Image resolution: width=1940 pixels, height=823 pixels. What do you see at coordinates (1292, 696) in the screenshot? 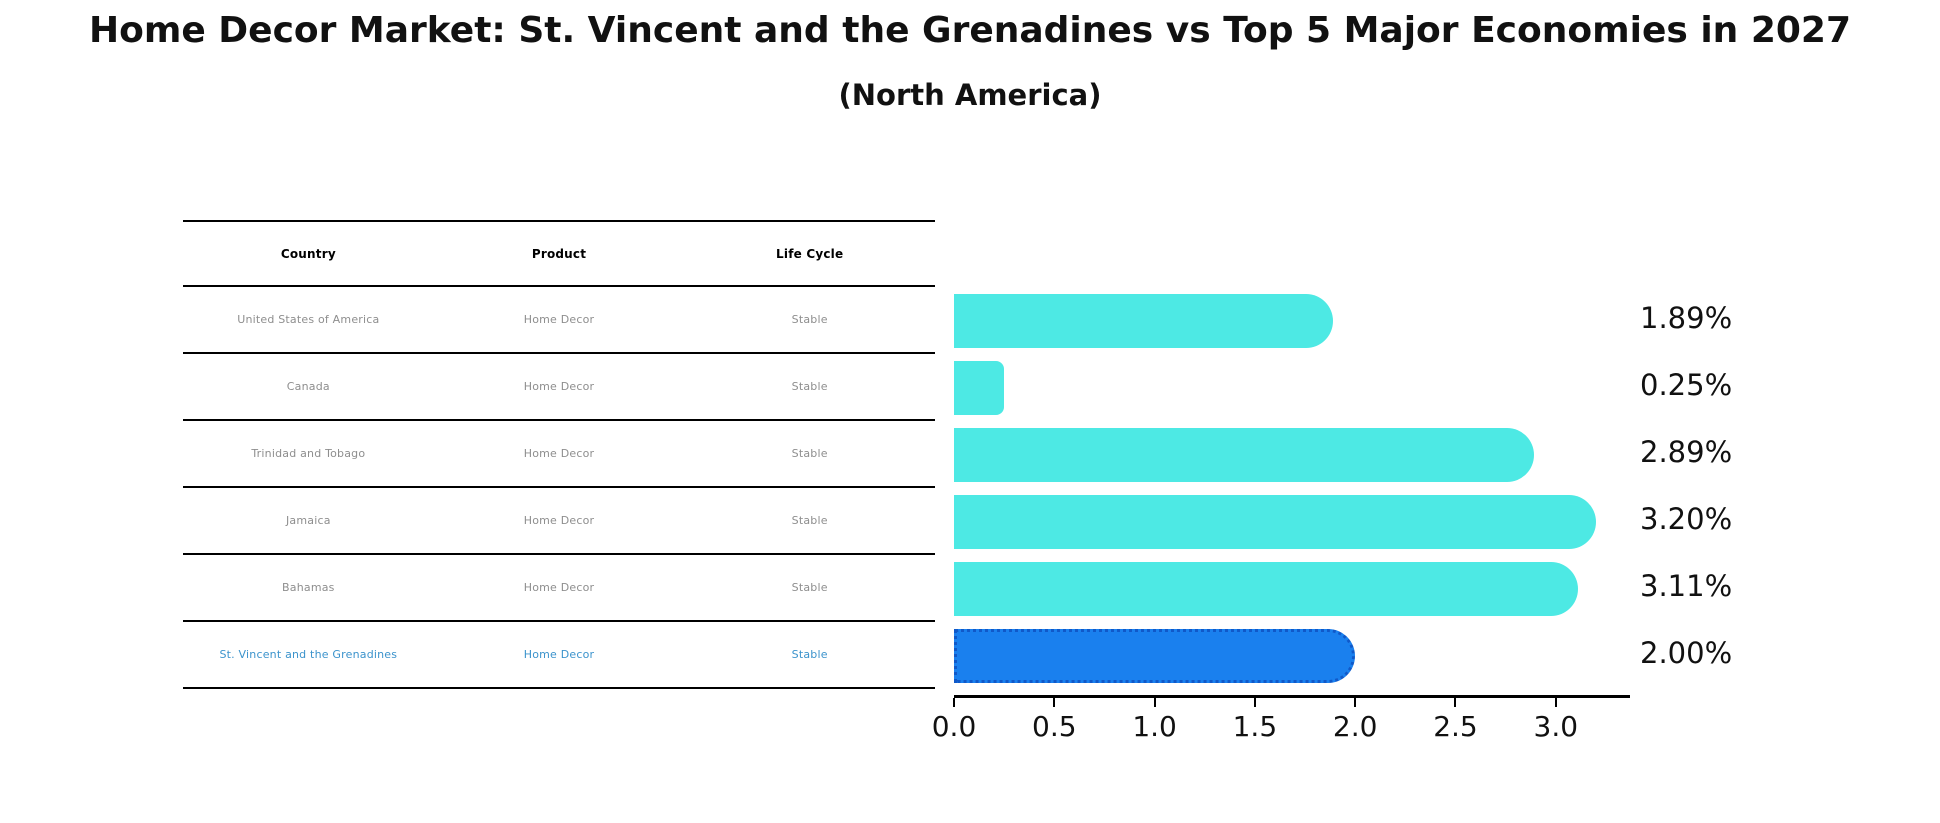
I see `x-axis-spine` at bounding box center [1292, 696].